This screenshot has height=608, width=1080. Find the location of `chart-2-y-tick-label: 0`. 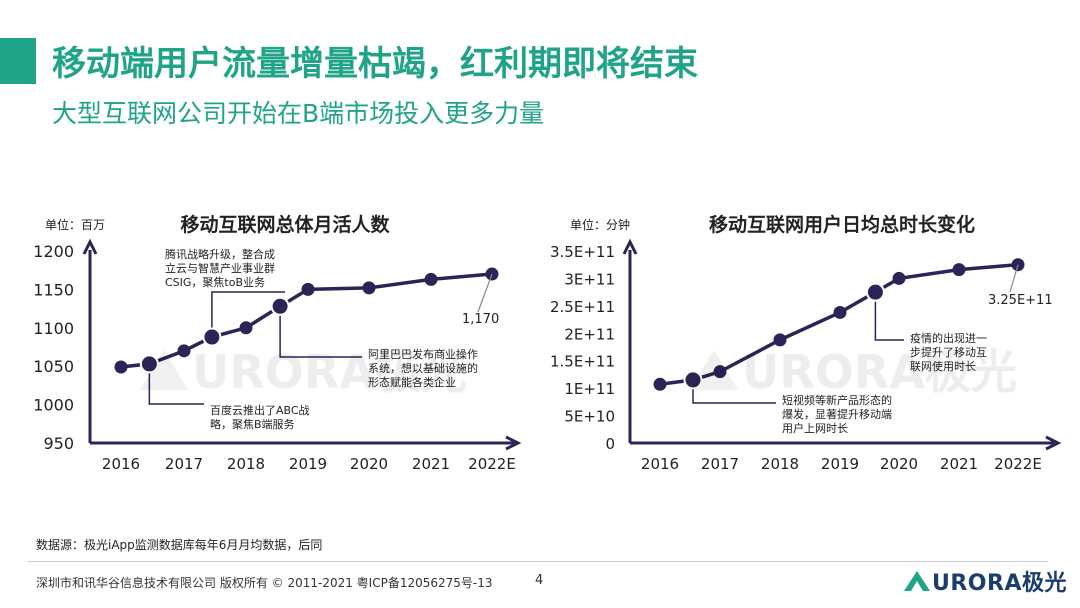

chart-2-y-tick-label: 0 is located at coordinates (610, 444).